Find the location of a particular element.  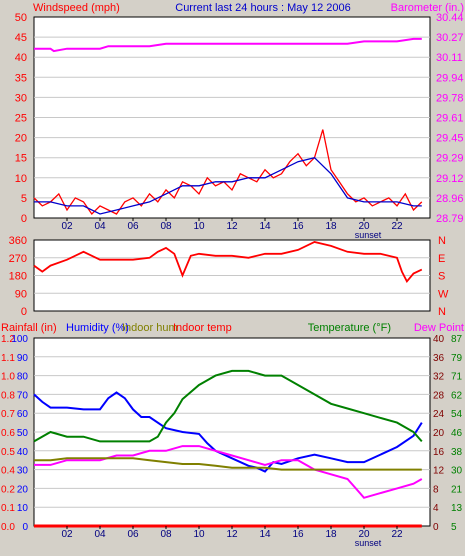

humidity-tick-label: 90 is located at coordinates (23, 358).